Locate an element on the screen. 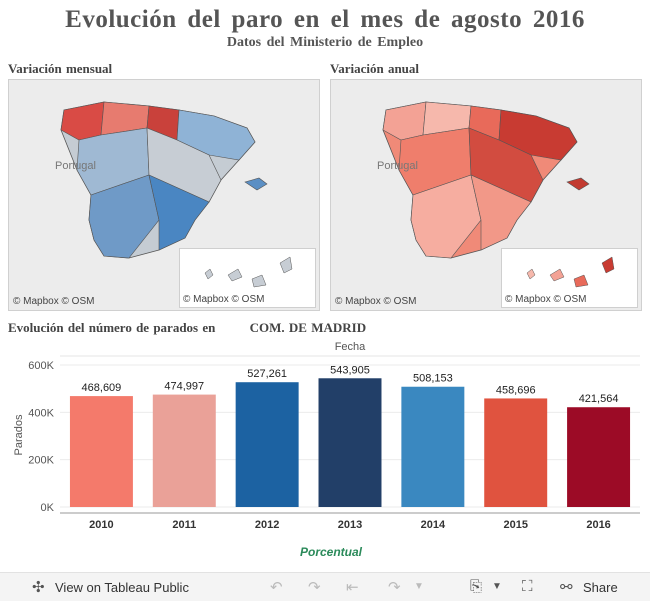 The height and width of the screenshot is (601, 650). bar-value-label: 474,997 is located at coordinates (184, 387).